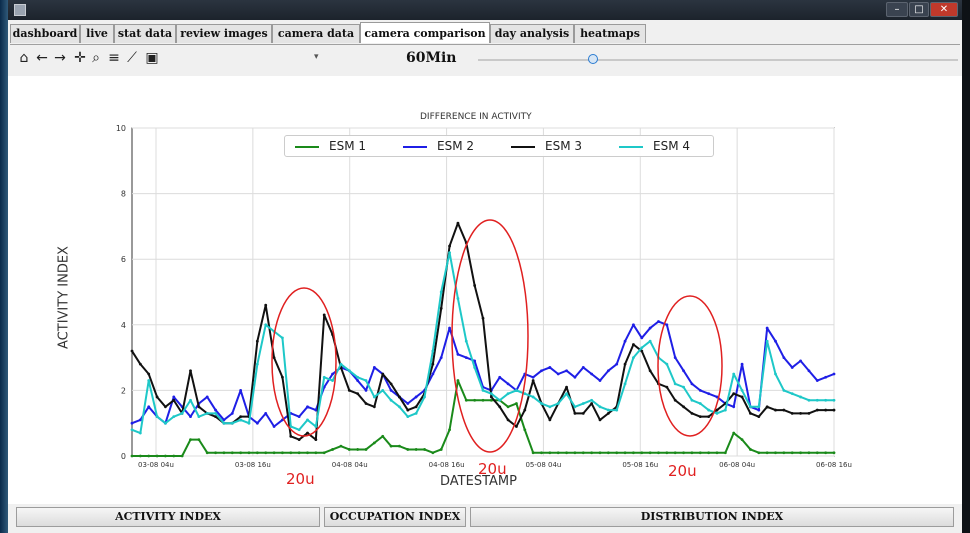  I want to click on zoom-icon: ⌕, so click(96, 58).